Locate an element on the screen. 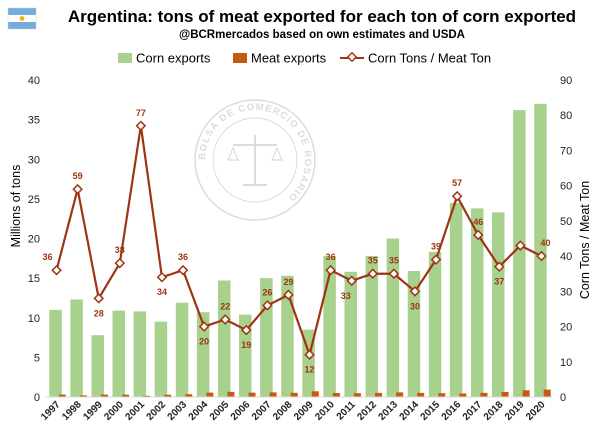 This screenshot has width=600, height=434. x-tick-label: 2006 is located at coordinates (241, 411).